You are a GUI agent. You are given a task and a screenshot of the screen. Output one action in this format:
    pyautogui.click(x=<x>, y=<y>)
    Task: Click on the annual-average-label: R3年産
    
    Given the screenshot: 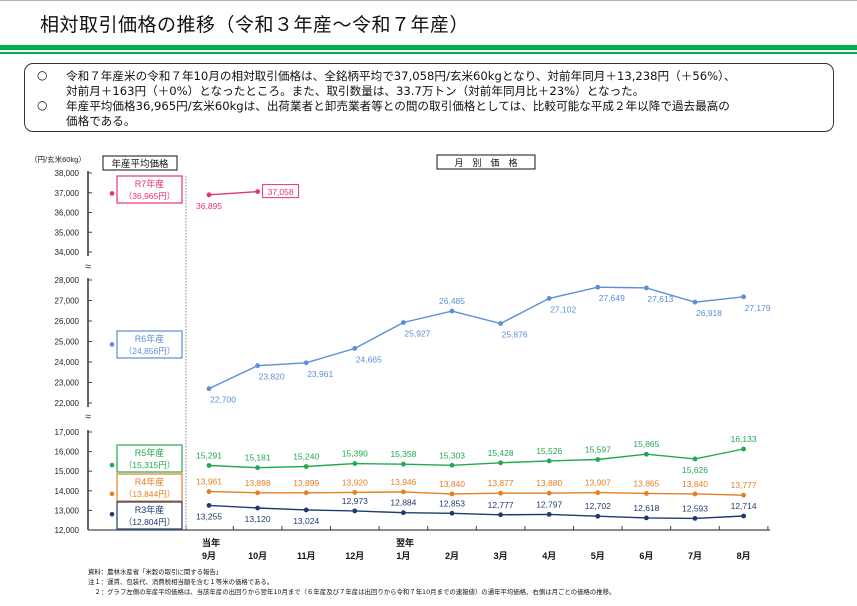 What is the action you would take?
    pyautogui.click(x=150, y=509)
    